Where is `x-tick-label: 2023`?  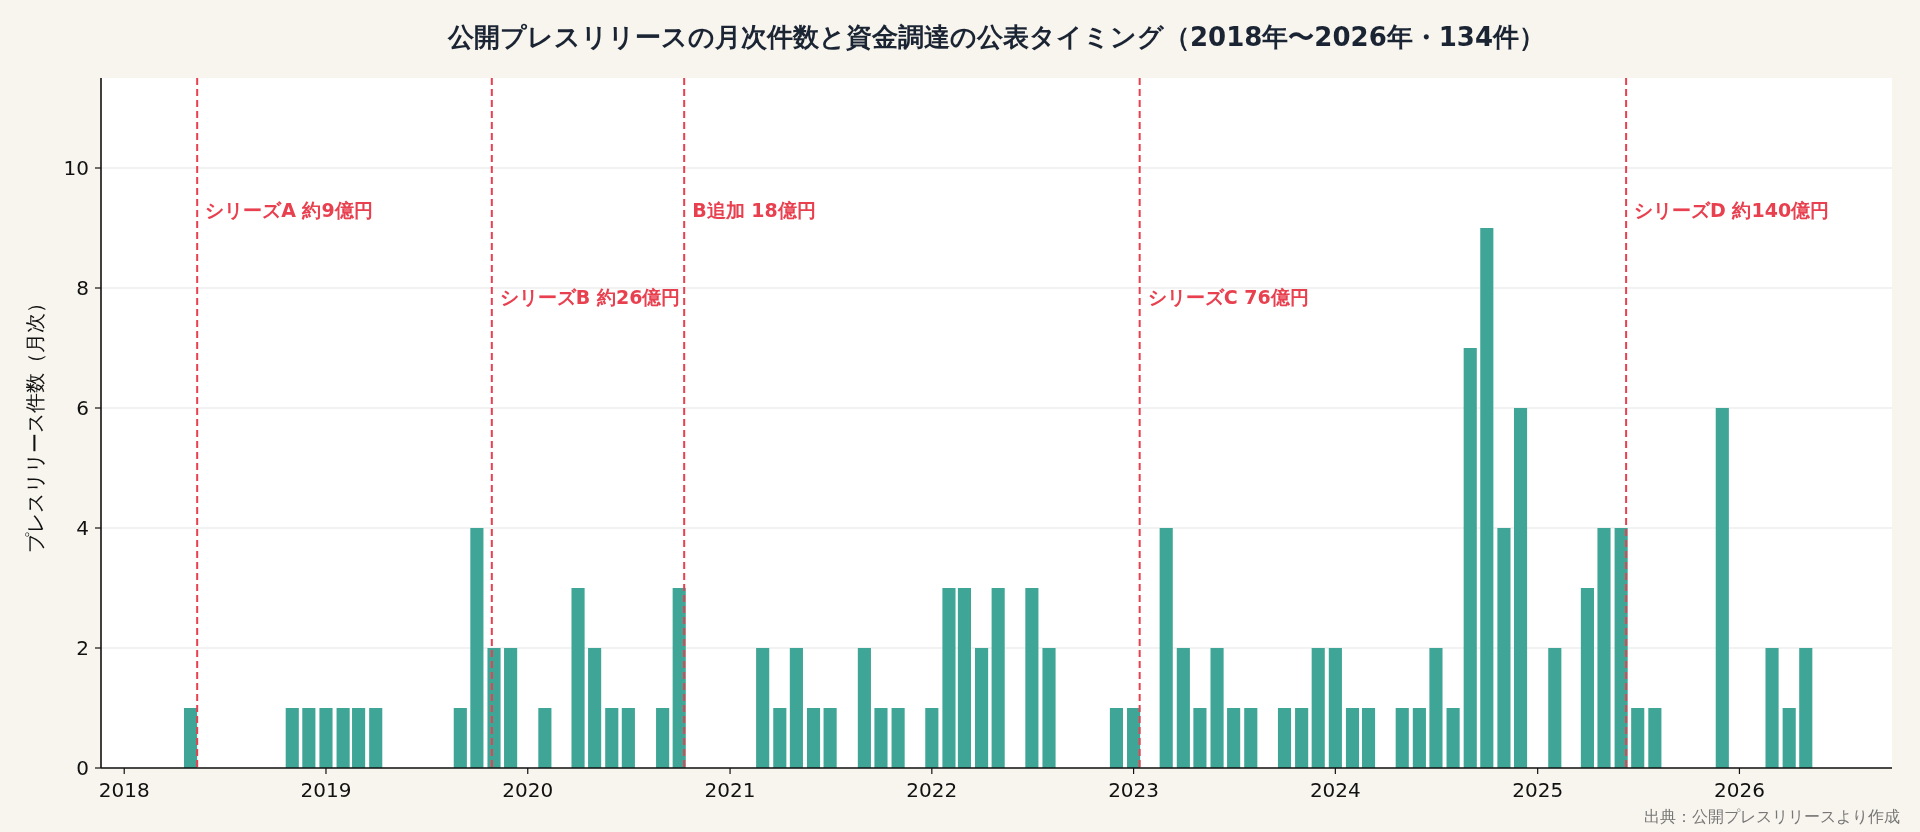
x-tick-label: 2023 is located at coordinates (1134, 790).